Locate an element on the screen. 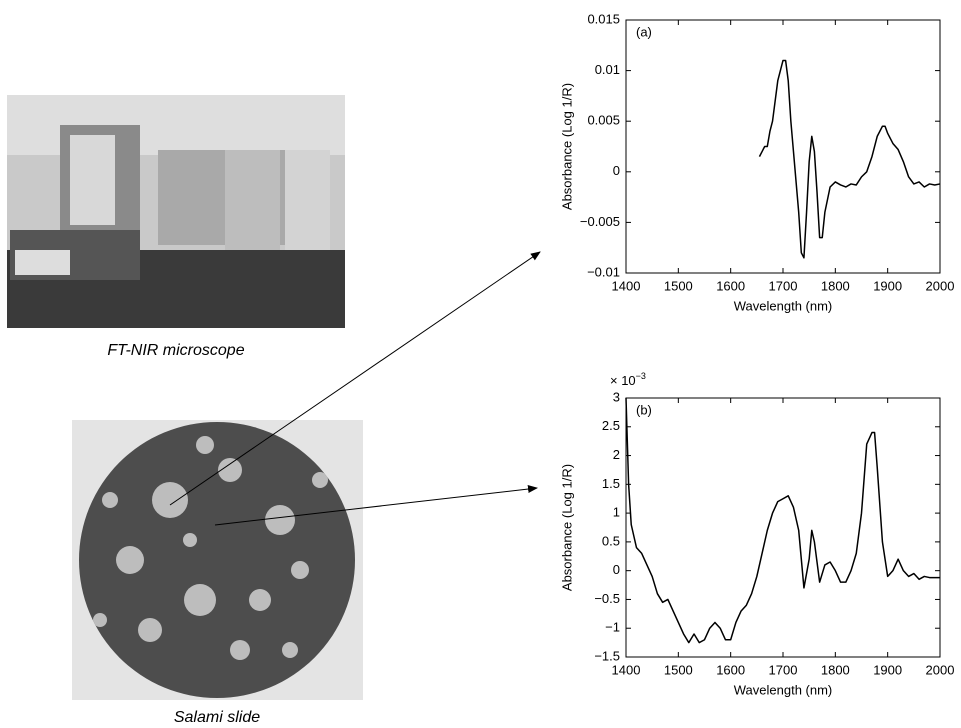 Image resolution: width=961 pixels, height=728 pixels. microscope-photo is located at coordinates (176, 211).